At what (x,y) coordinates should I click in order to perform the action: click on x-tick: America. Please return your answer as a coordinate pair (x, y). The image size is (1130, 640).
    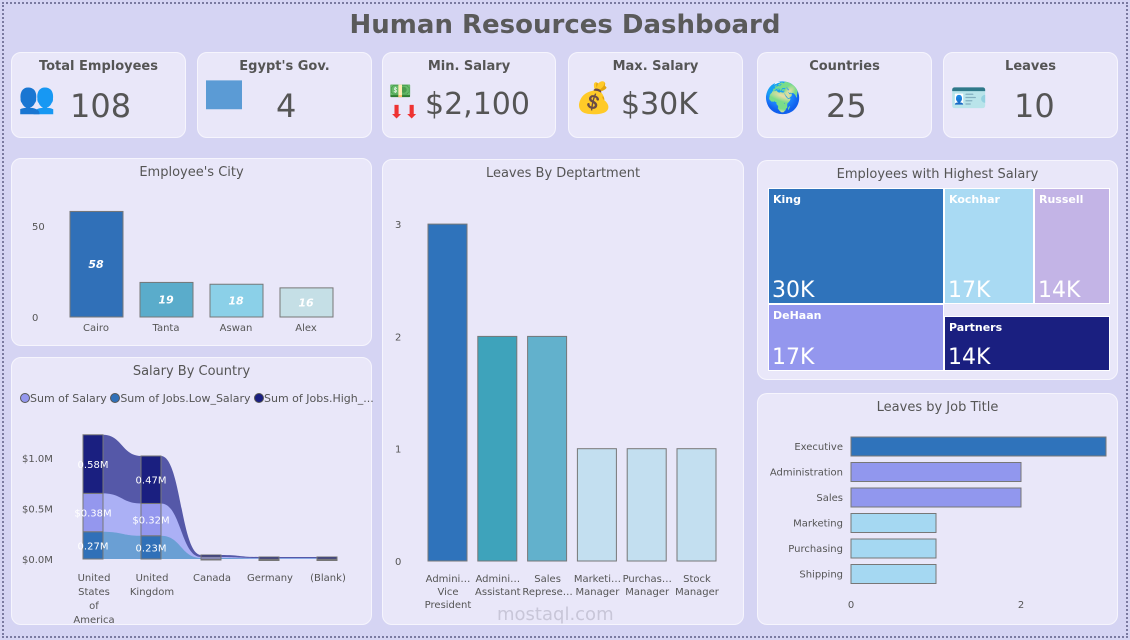
    Looking at the image, I should click on (93, 620).